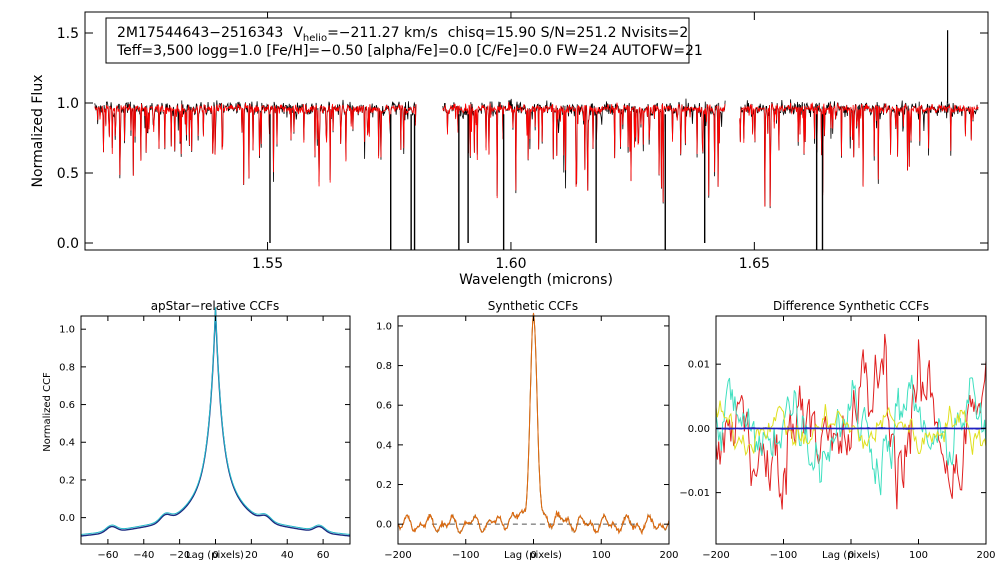 The height and width of the screenshot is (576, 1008). Describe the element at coordinates (384, 406) in the screenshot. I see `synthetic-ccf-ytick-label: 0.6` at that location.